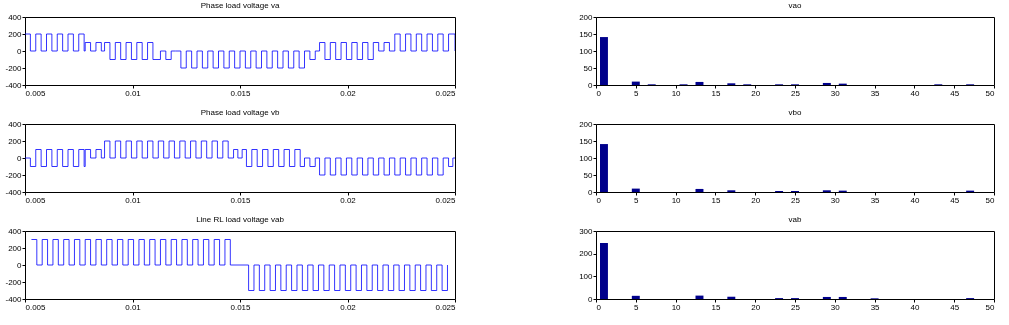 This screenshot has height=325, width=1009. I want to click on chart-title: Line RL load voltage vab, so click(240, 219).